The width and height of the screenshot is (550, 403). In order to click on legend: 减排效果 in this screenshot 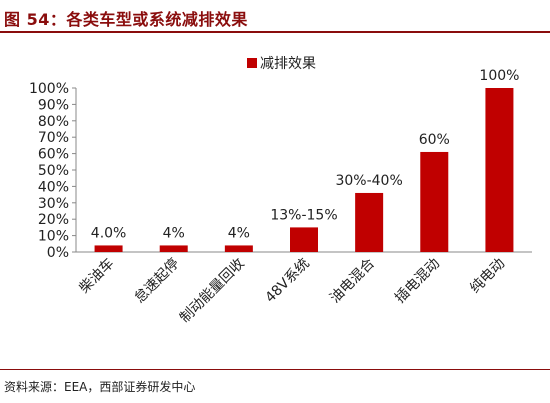, I will do `click(281, 64)`.